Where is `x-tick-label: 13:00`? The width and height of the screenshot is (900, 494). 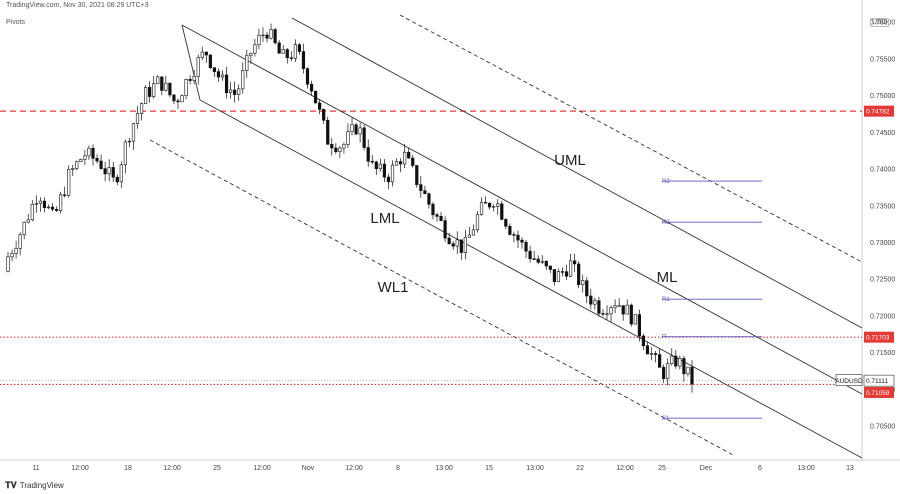 x-tick-label: 13:00 is located at coordinates (444, 468).